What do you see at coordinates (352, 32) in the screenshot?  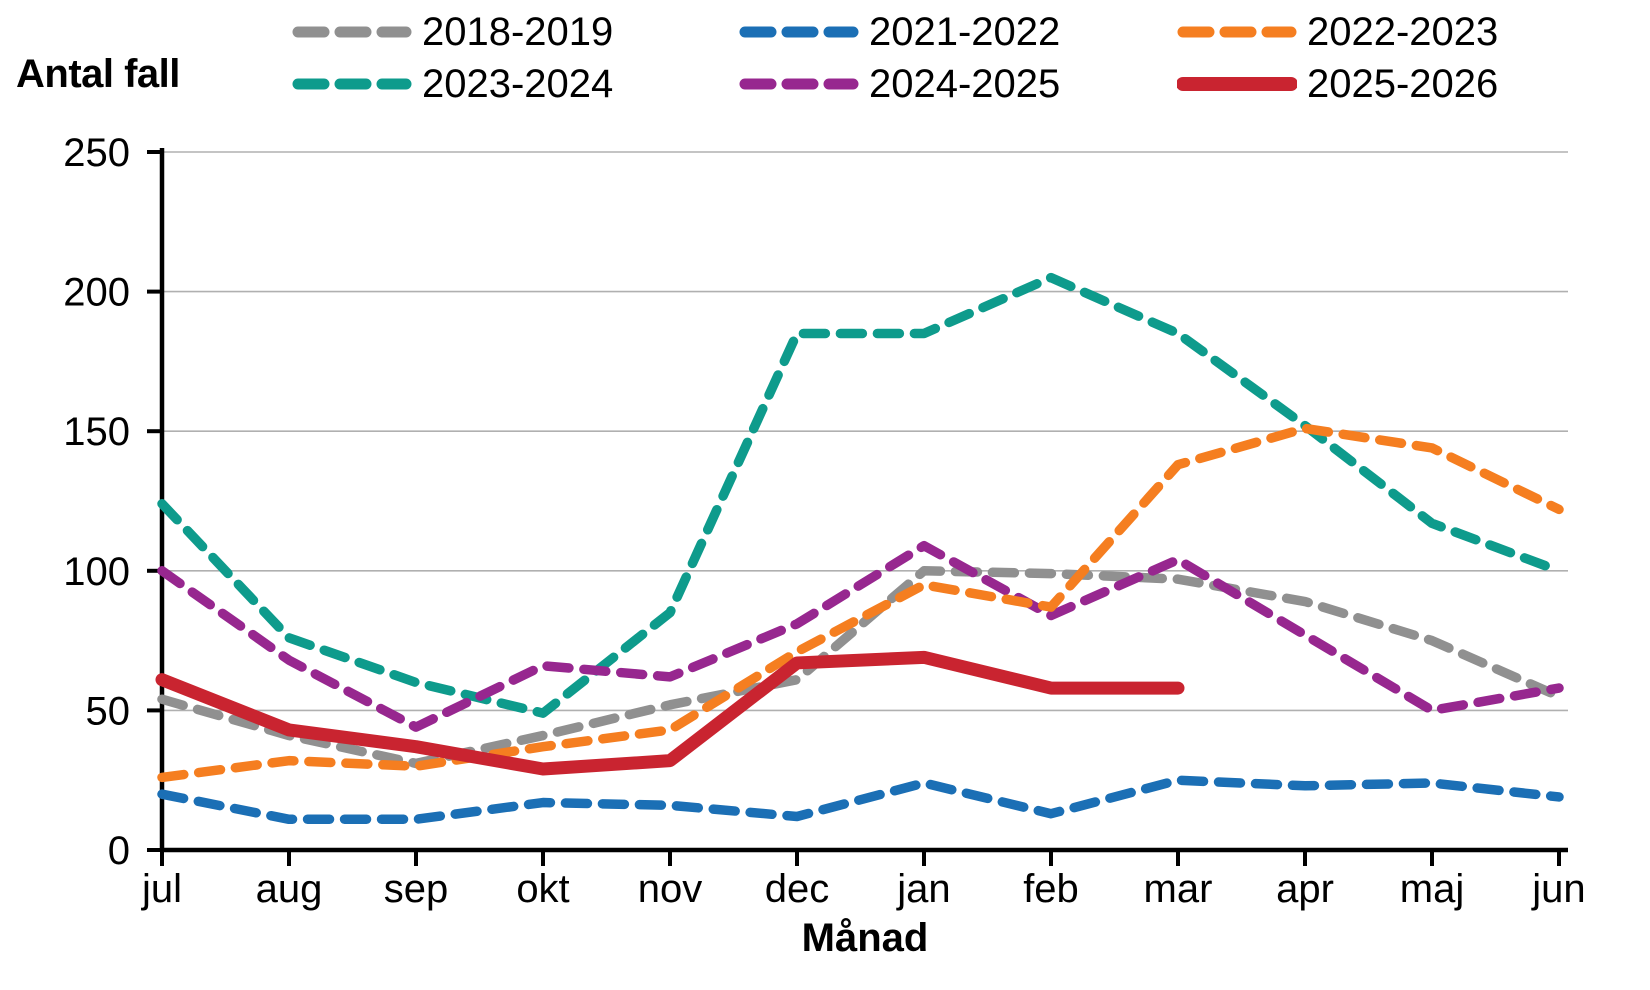 I see `legend-dash-2018-2019` at bounding box center [352, 32].